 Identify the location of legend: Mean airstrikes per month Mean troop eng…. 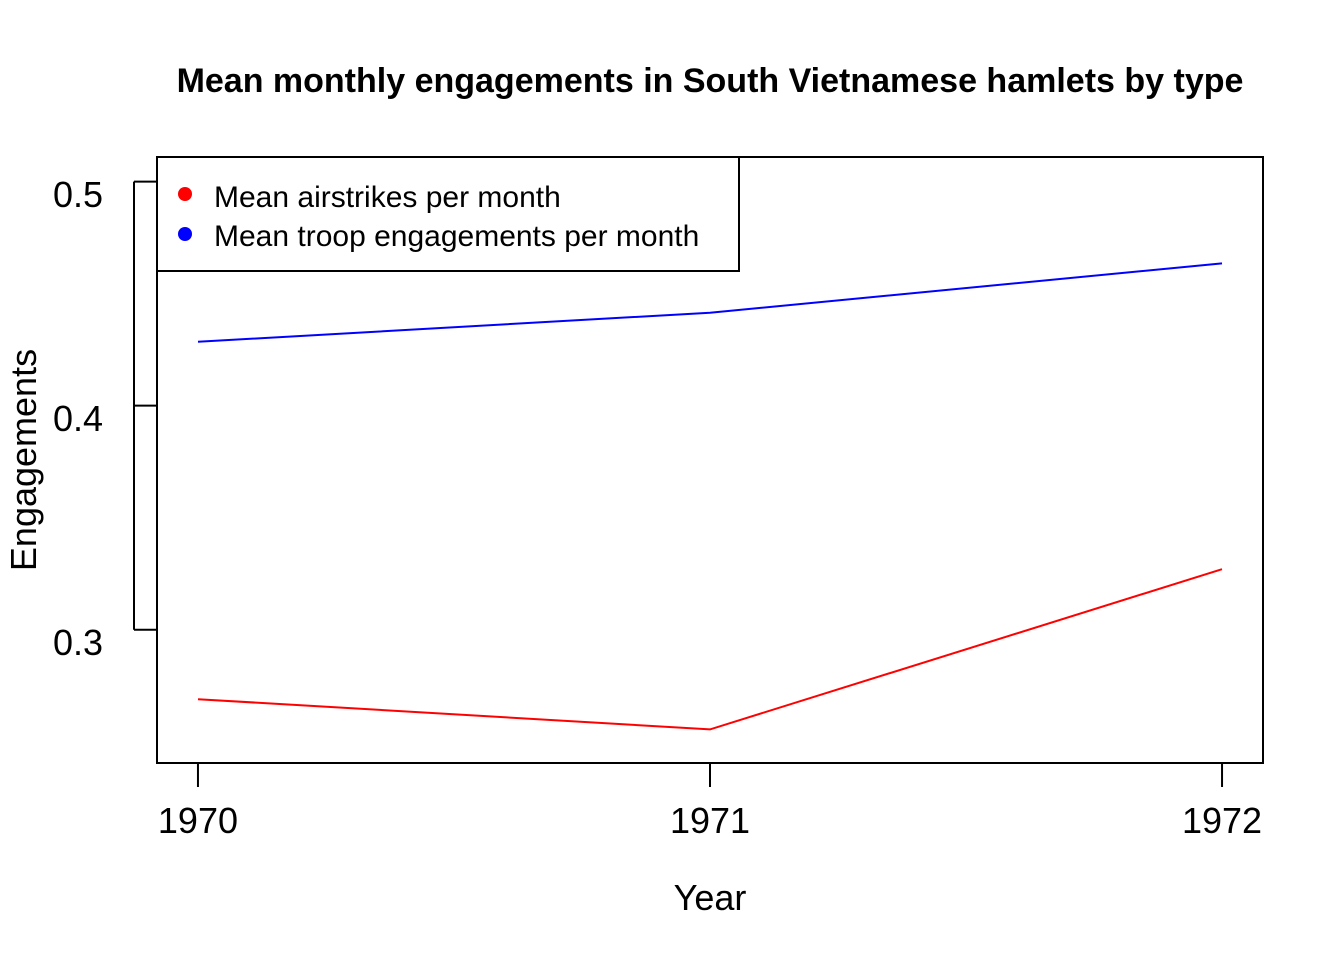
(448, 214).